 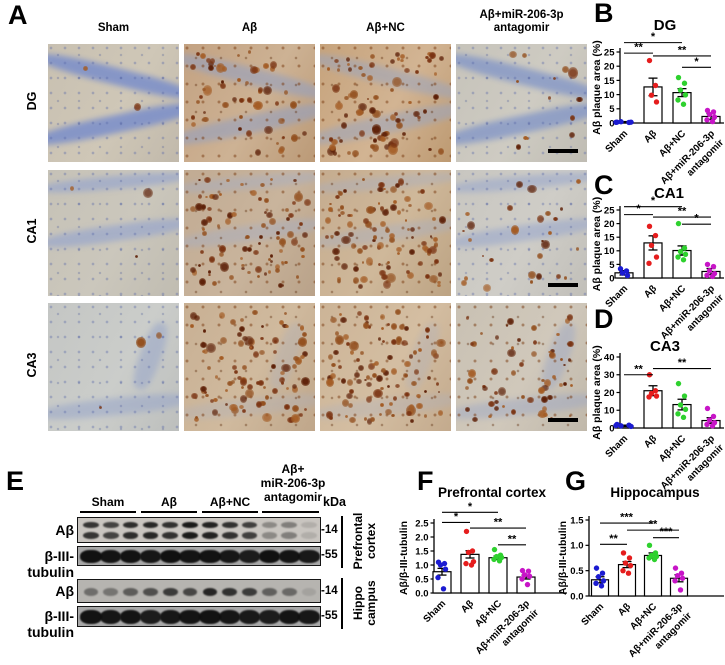 What do you see at coordinates (638, 209) in the screenshot?
I see `sig-stars: *` at bounding box center [638, 209].